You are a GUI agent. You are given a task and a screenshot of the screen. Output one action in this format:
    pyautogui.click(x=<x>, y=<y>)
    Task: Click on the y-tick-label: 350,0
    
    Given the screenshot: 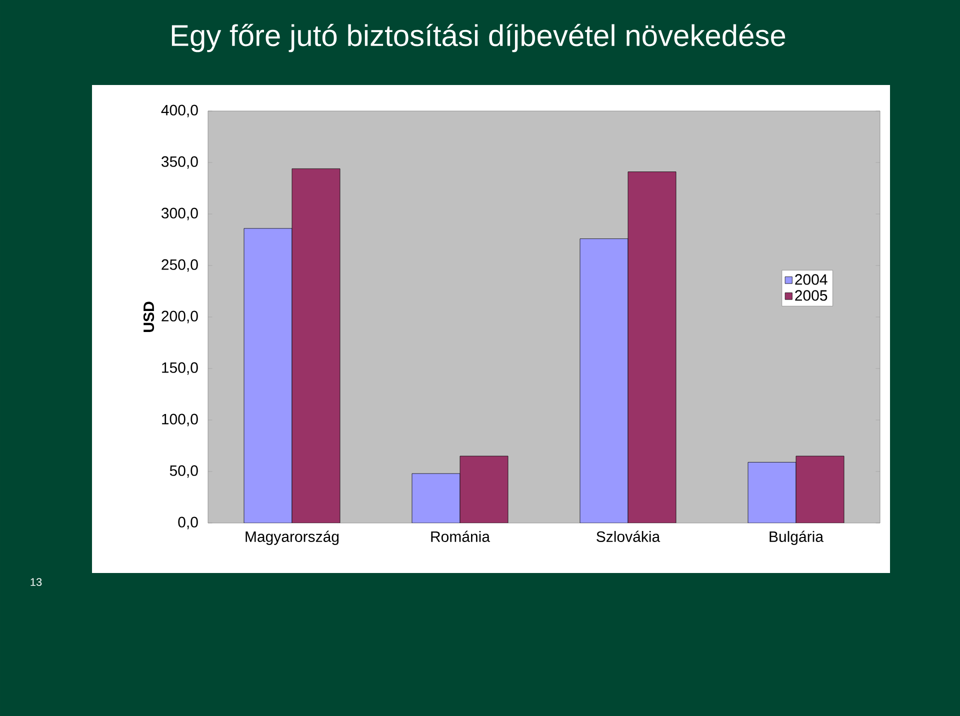 What is the action you would take?
    pyautogui.click(x=180, y=162)
    